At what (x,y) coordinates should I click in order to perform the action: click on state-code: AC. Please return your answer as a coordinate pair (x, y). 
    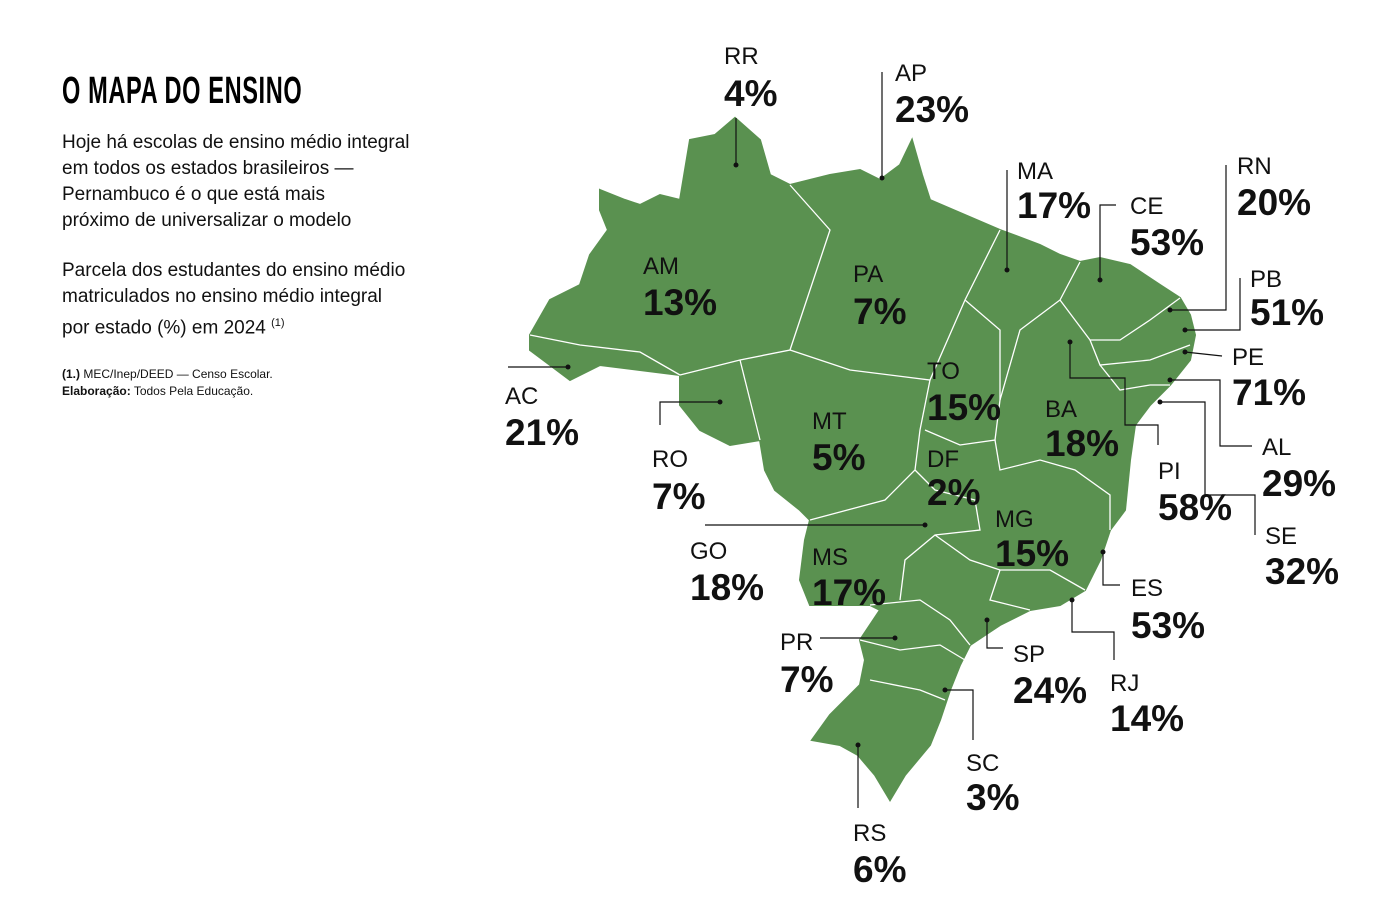
    Looking at the image, I should click on (521, 396).